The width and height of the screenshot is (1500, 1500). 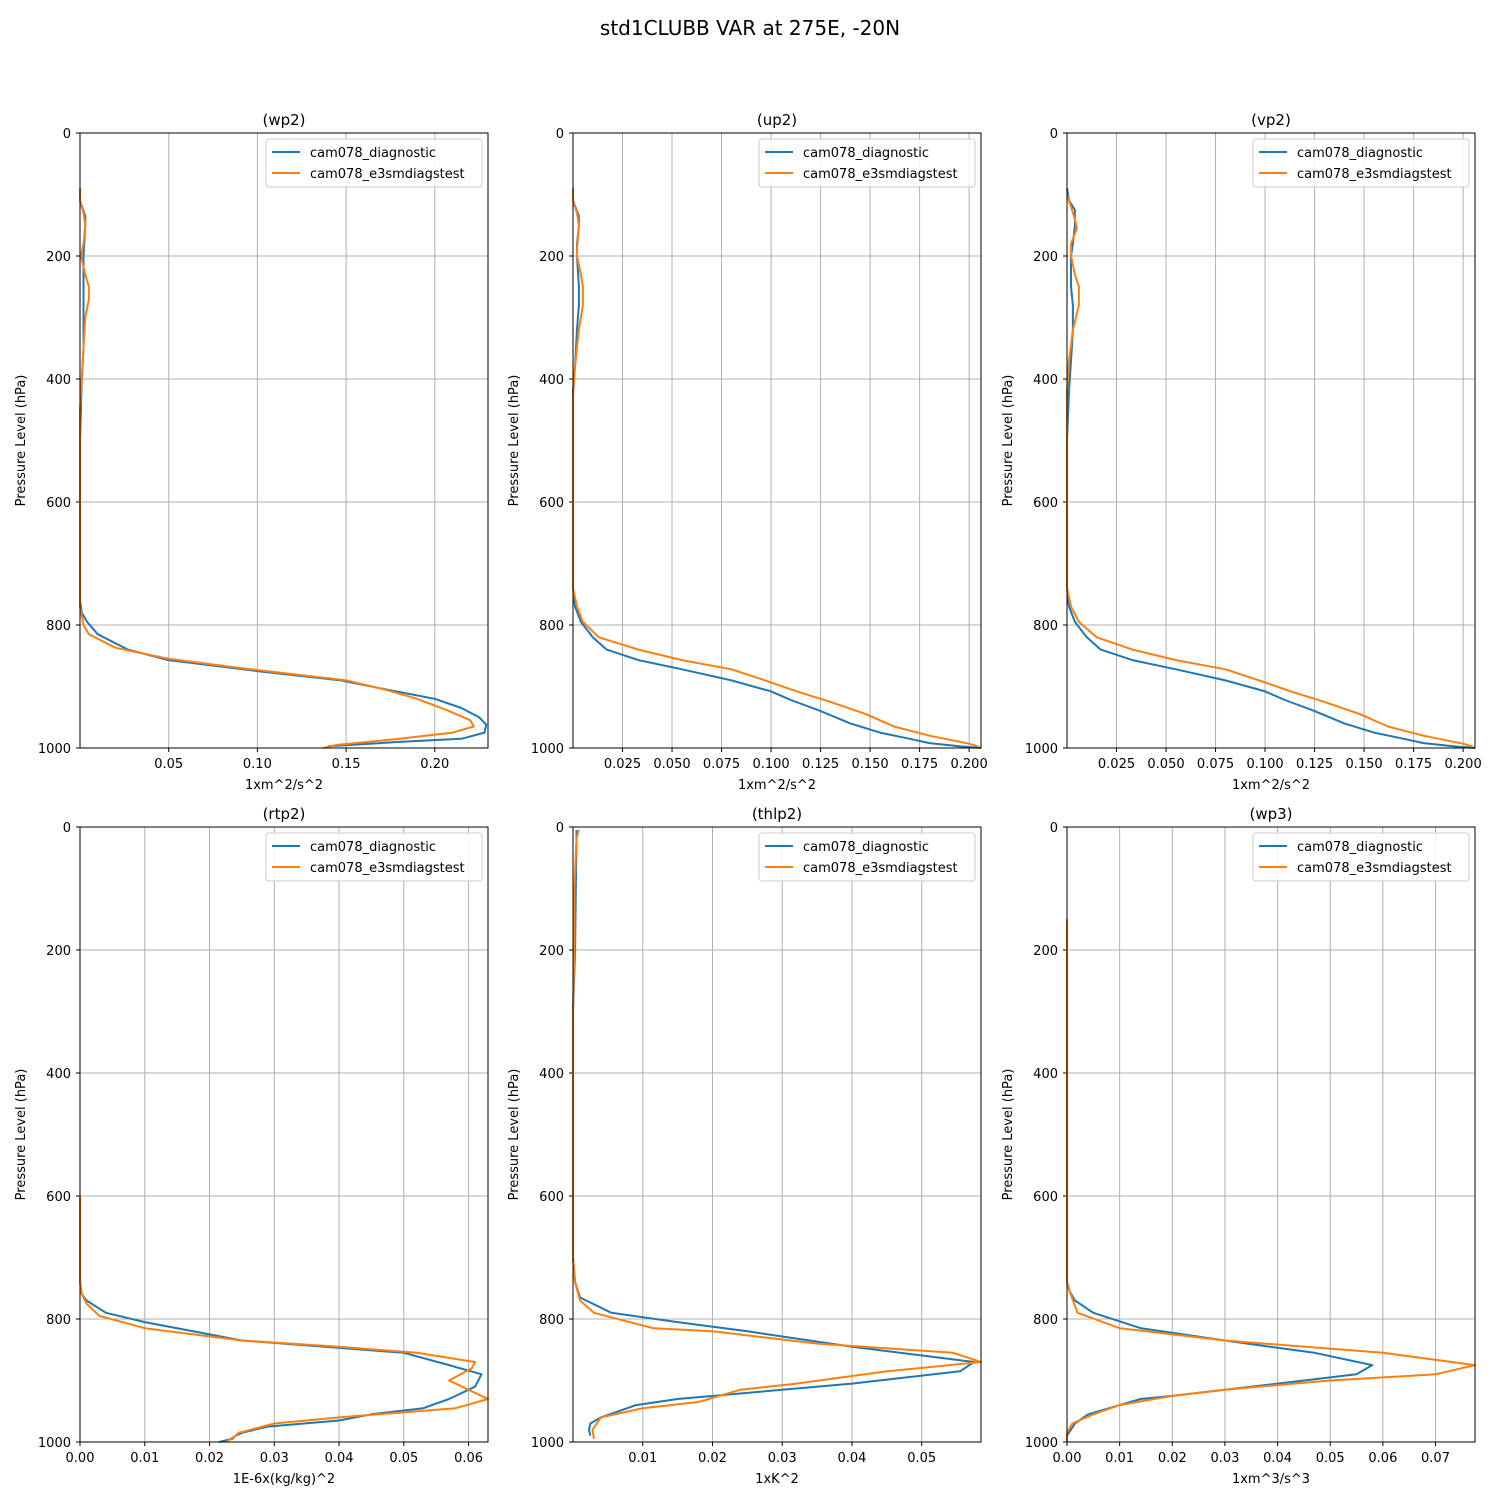 What do you see at coordinates (284, 1479) in the screenshot?
I see `x-axis-label: 1E-6x(kg/kg)^2` at bounding box center [284, 1479].